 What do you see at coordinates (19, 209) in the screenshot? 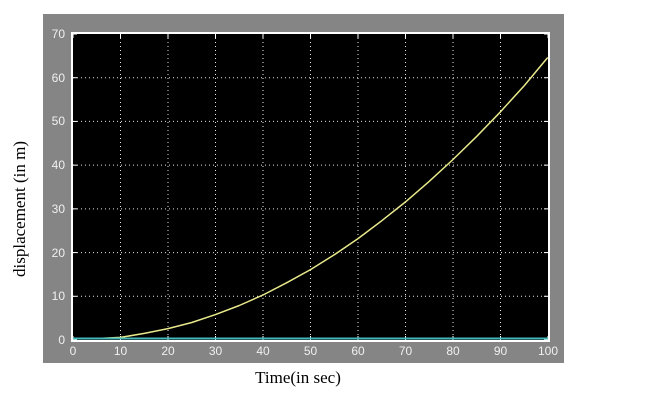
I see `y-axis-label: displacement (in m)` at bounding box center [19, 209].